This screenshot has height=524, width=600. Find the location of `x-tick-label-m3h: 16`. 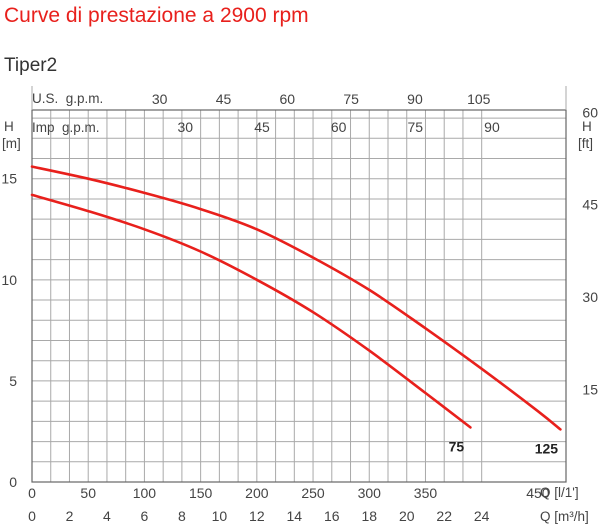

x-tick-label-m3h: 16 is located at coordinates (332, 516).